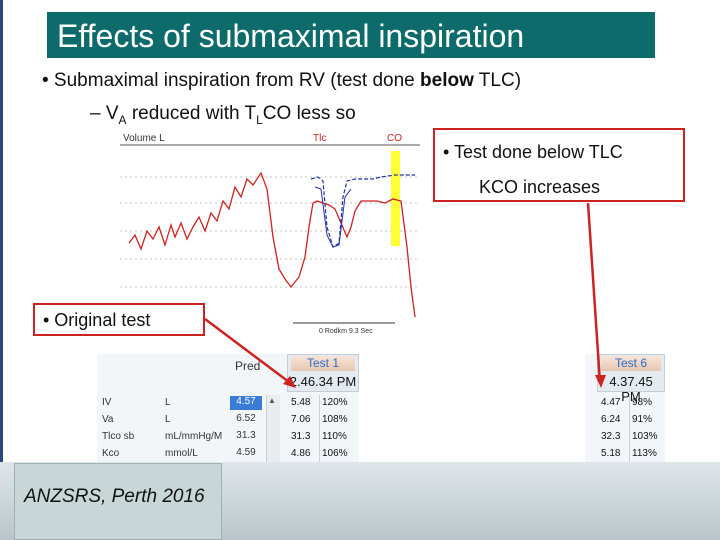  What do you see at coordinates (104, 113) in the screenshot?
I see `bullet2-dash: – V` at bounding box center [104, 113].